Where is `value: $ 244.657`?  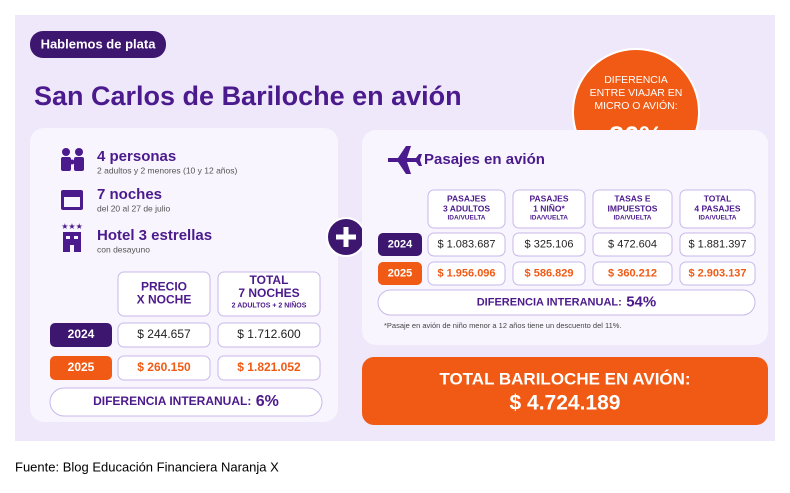 value: $ 244.657 is located at coordinates (164, 334).